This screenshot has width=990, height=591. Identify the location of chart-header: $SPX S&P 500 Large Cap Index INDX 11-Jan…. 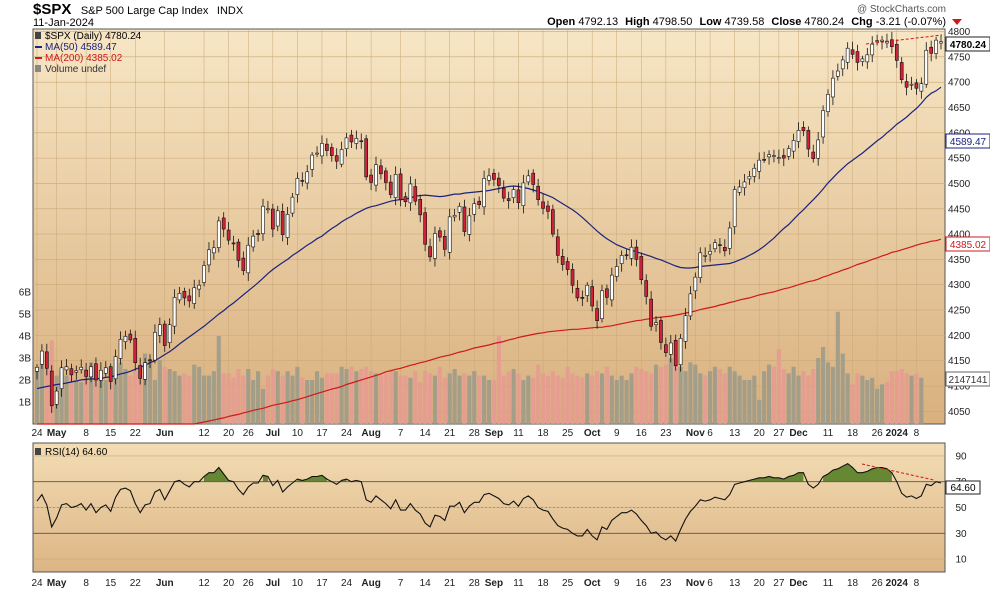
(497, 15).